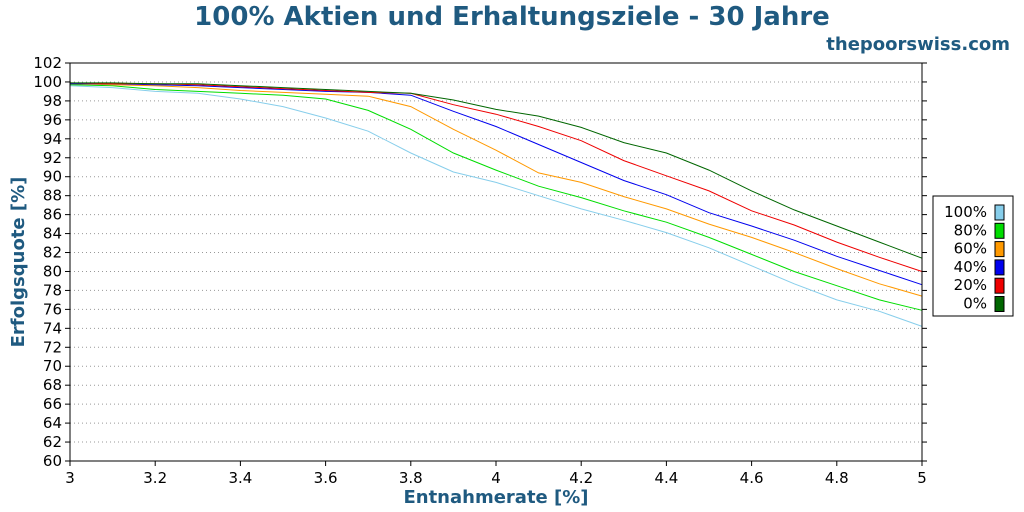  What do you see at coordinates (752, 478) in the screenshot?
I see `x-tick-label: 4.6` at bounding box center [752, 478].